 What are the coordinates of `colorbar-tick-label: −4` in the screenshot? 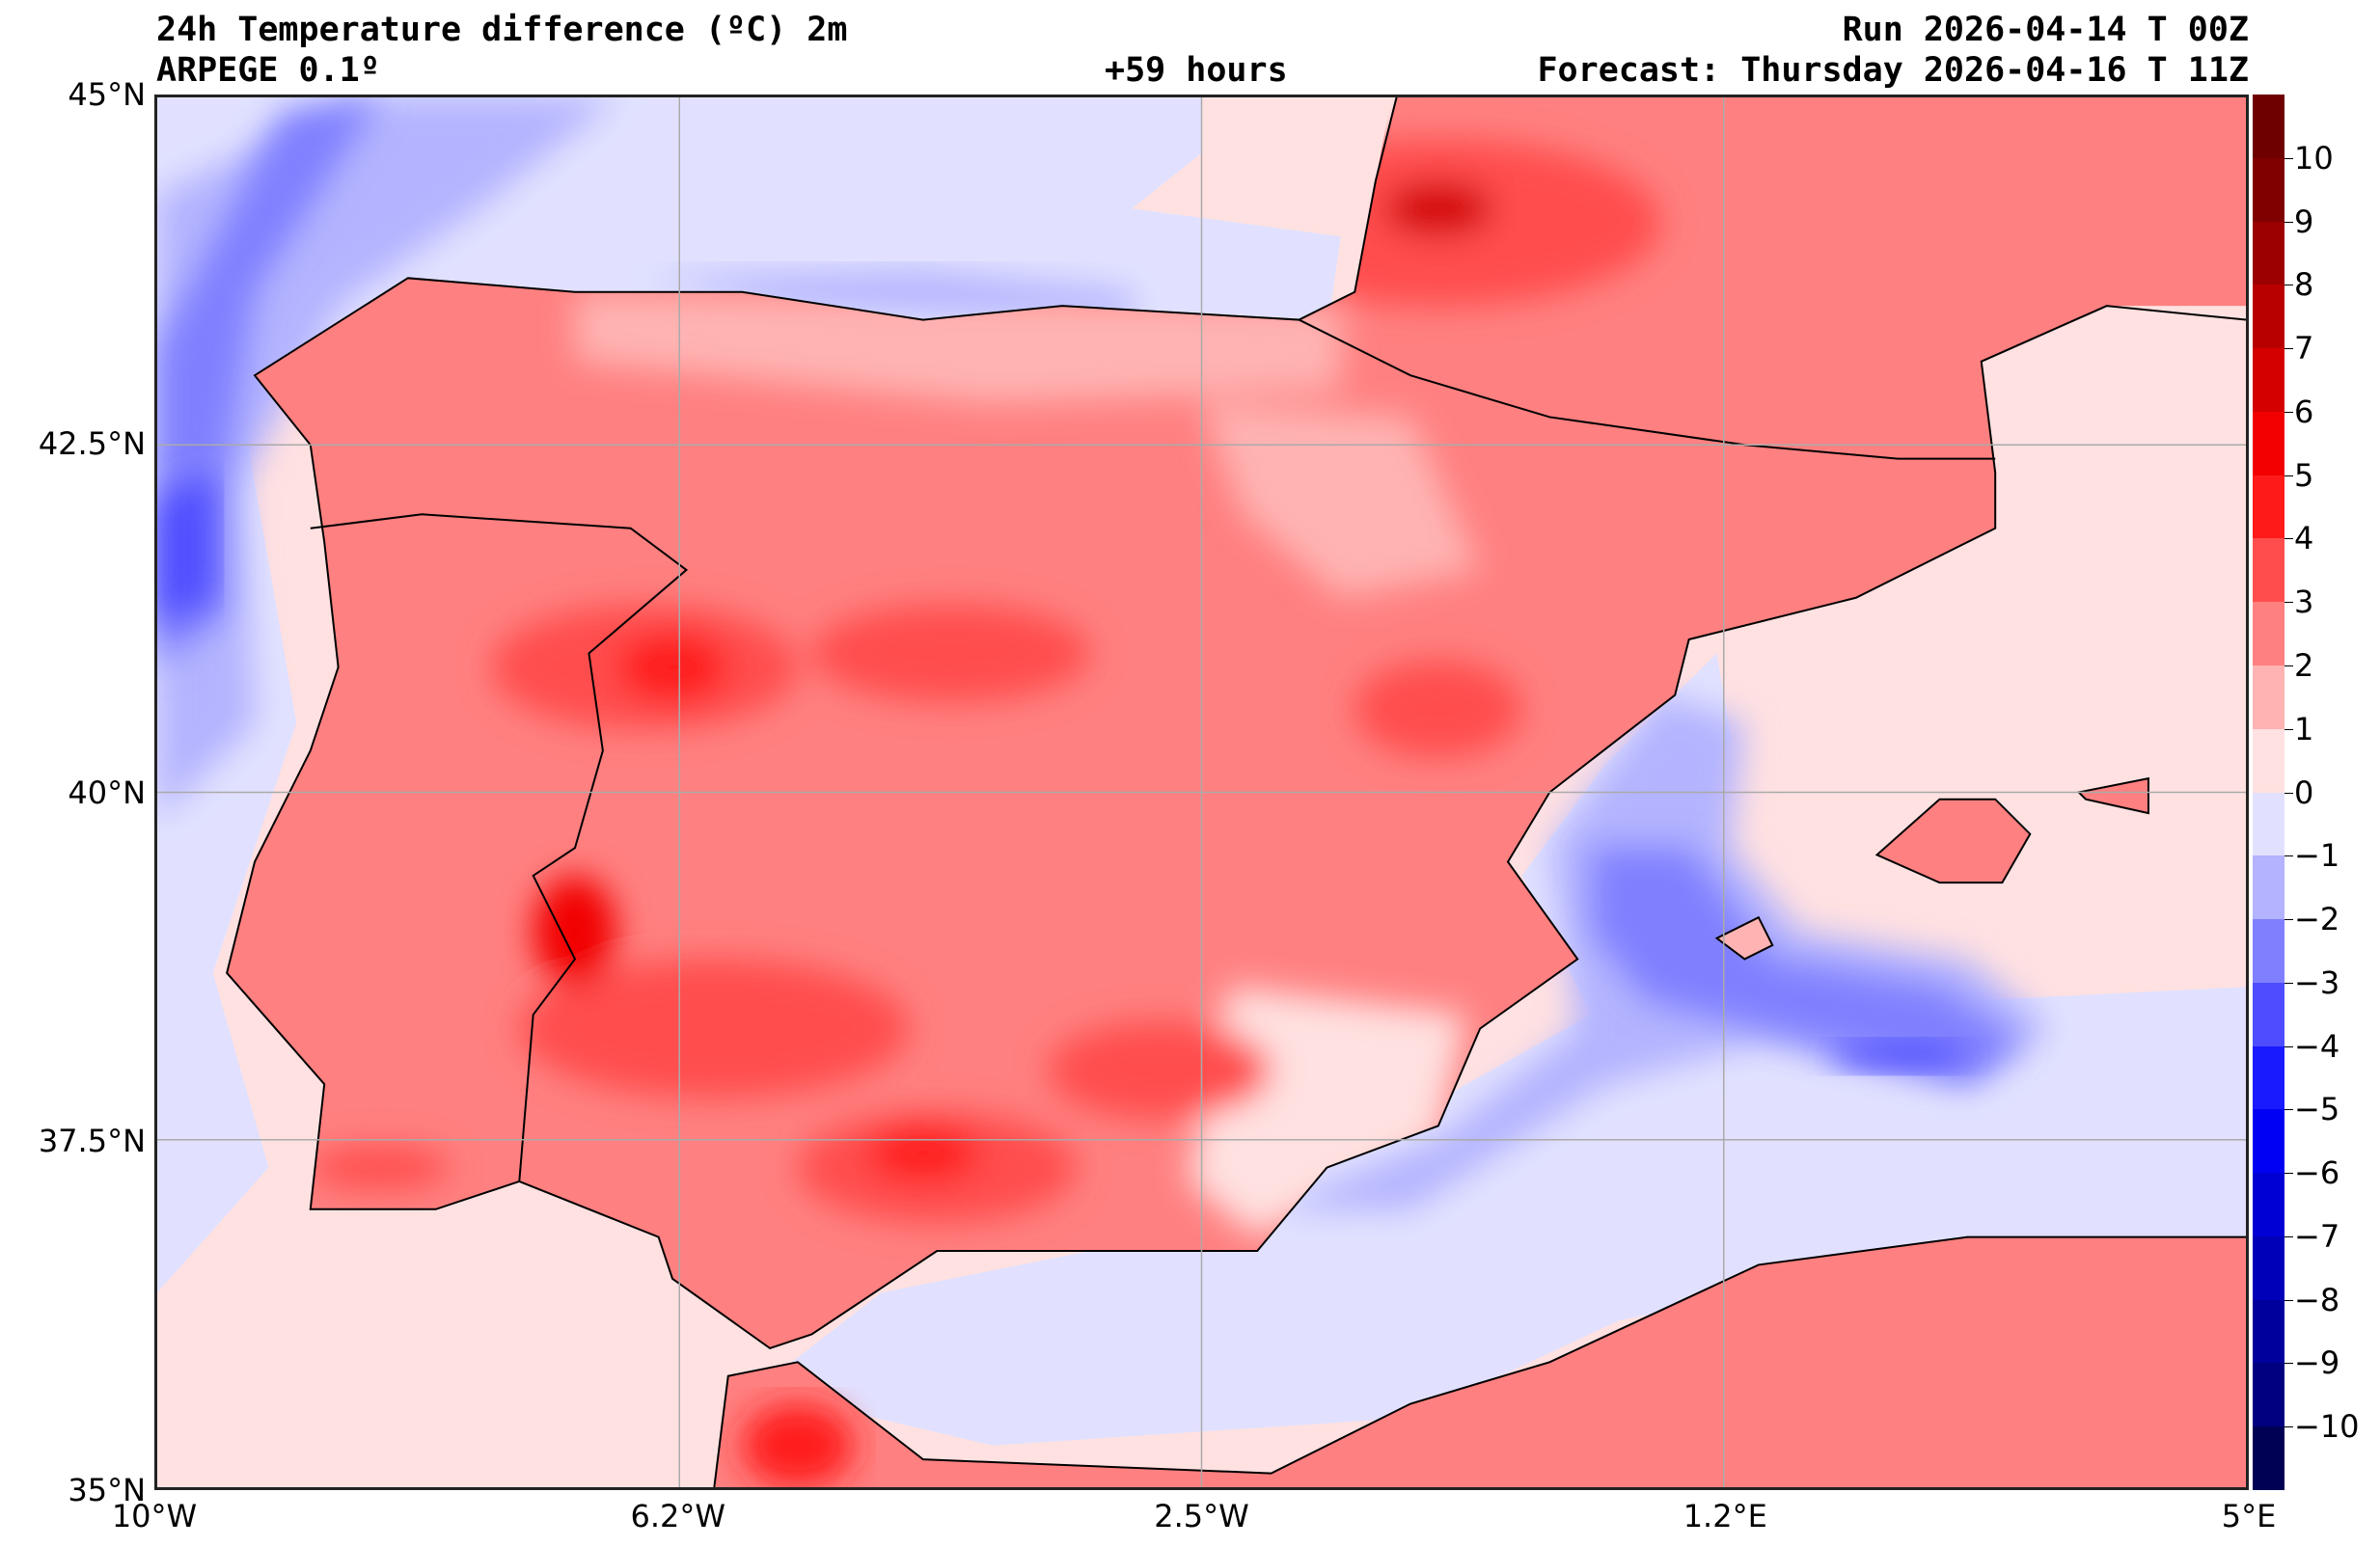 It's located at (2317, 1046).